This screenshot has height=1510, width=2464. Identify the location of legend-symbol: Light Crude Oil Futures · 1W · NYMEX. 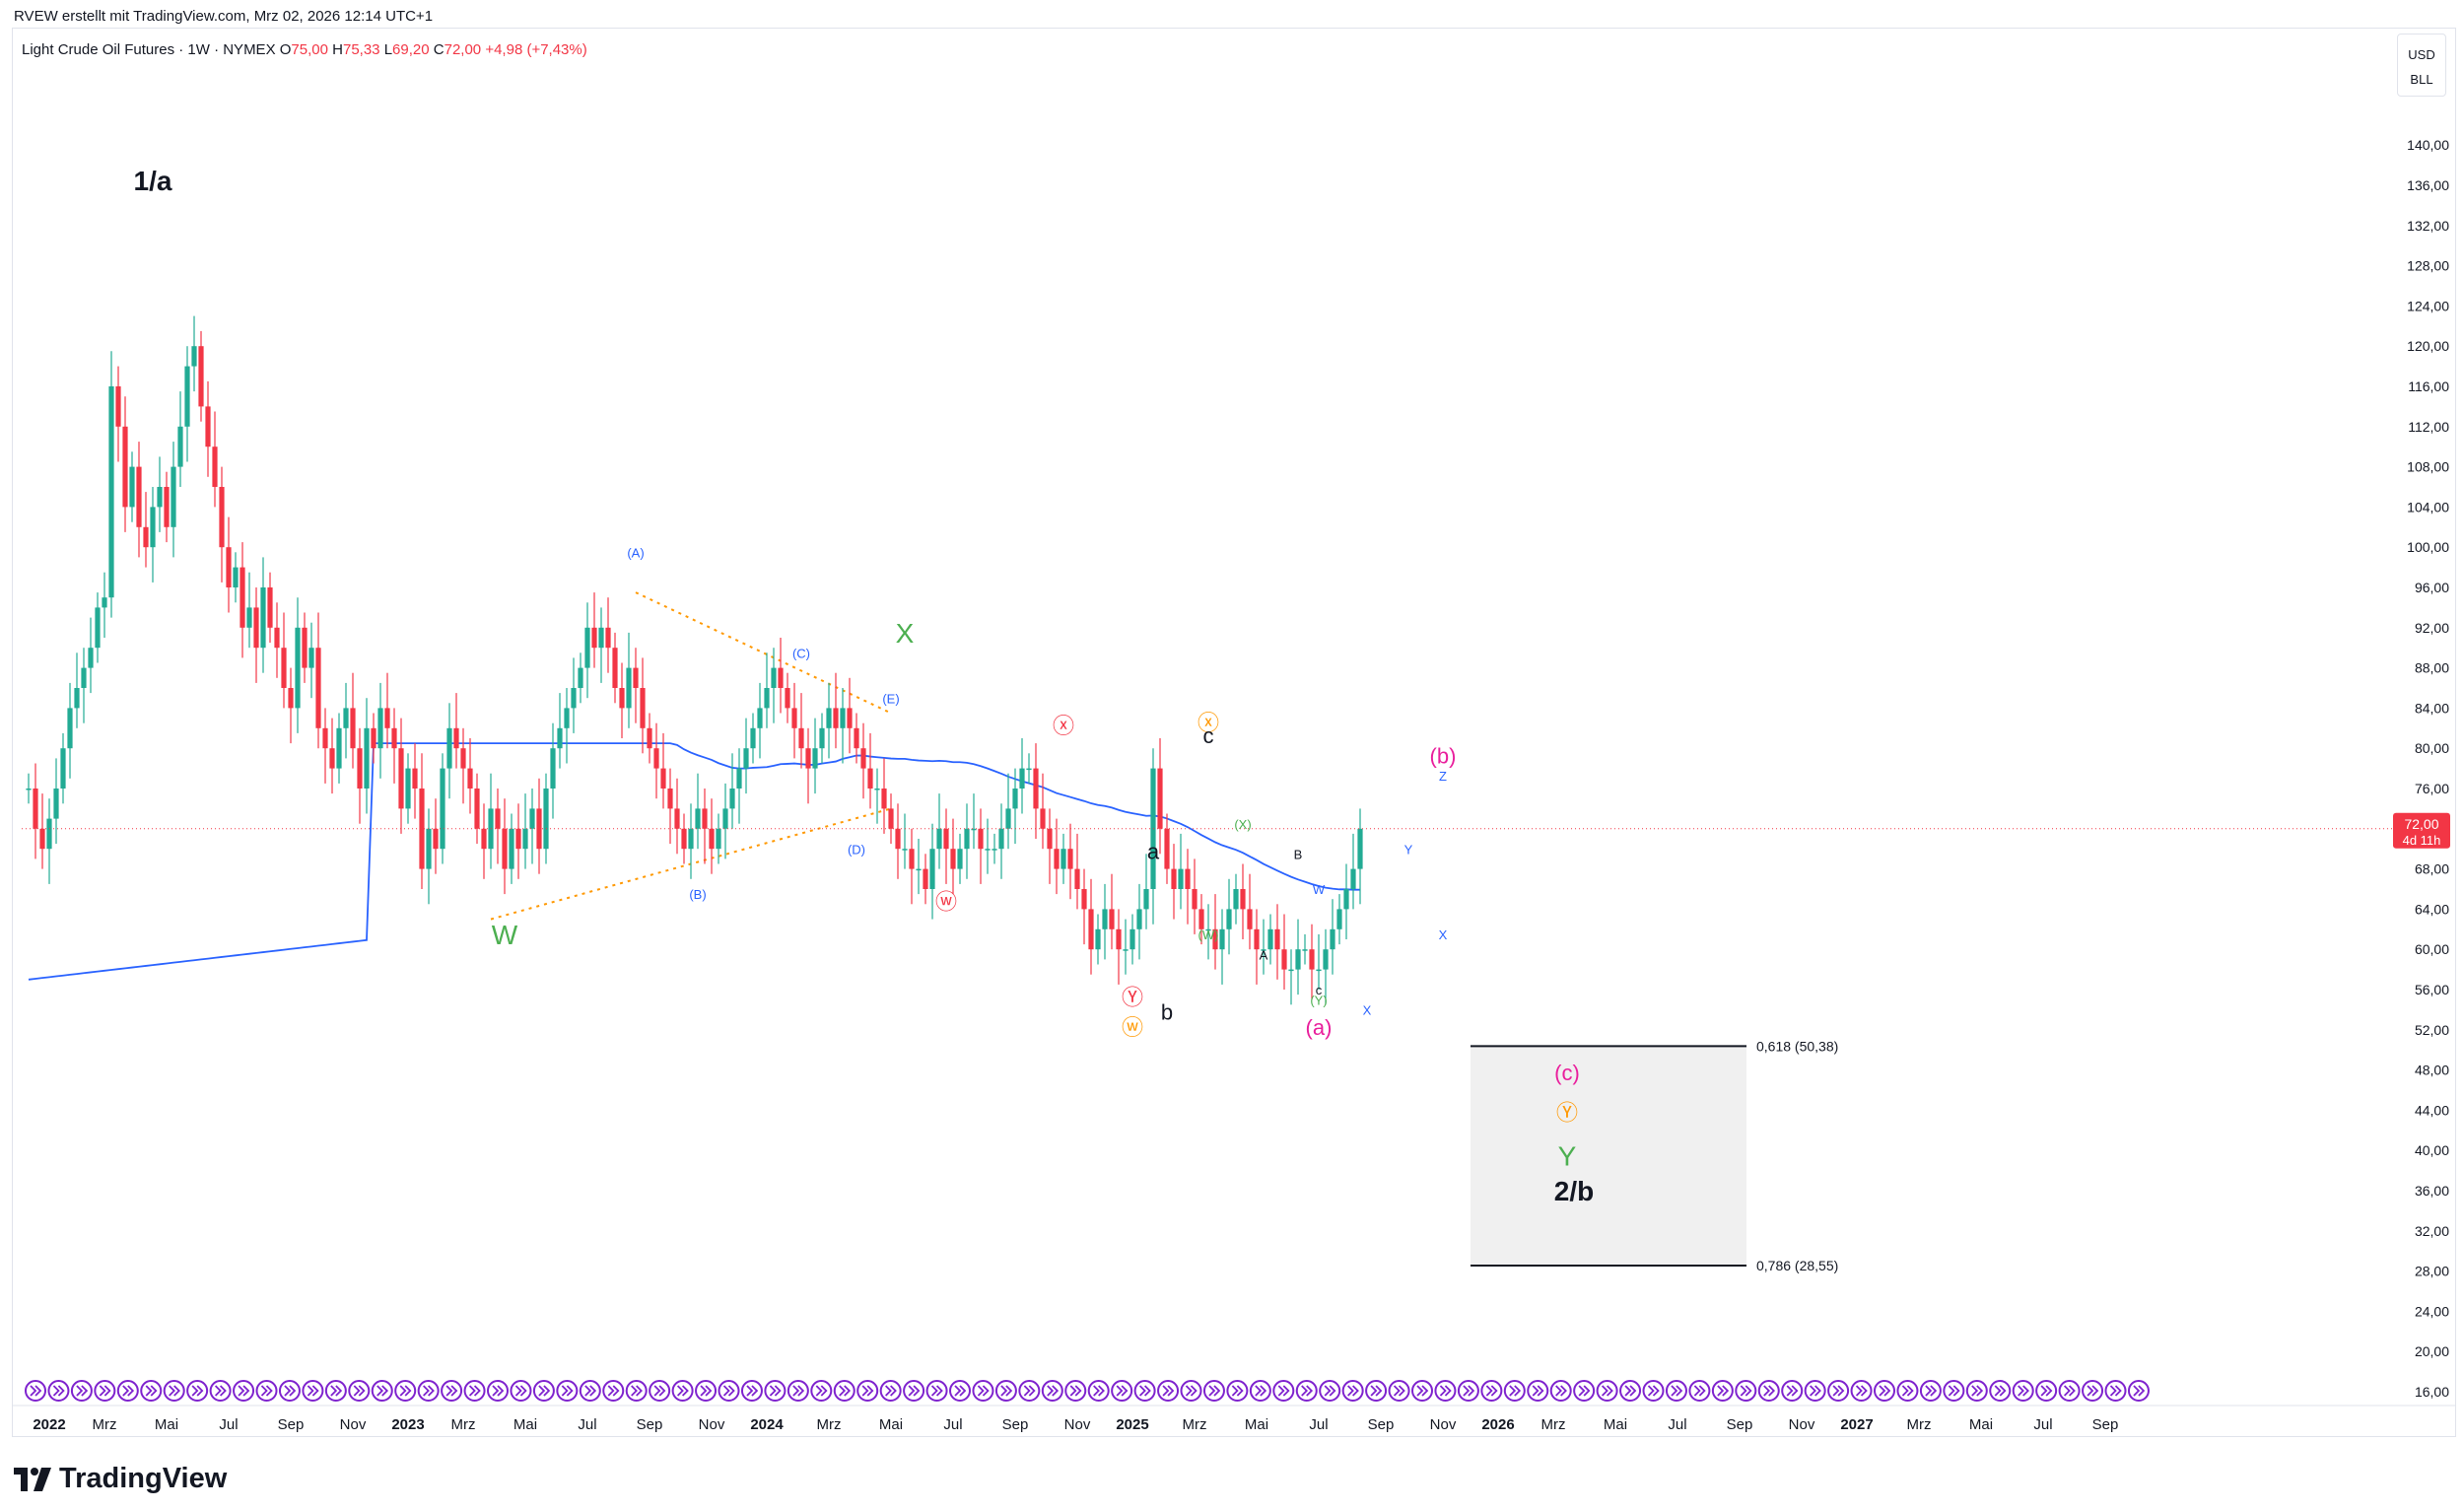
(149, 49).